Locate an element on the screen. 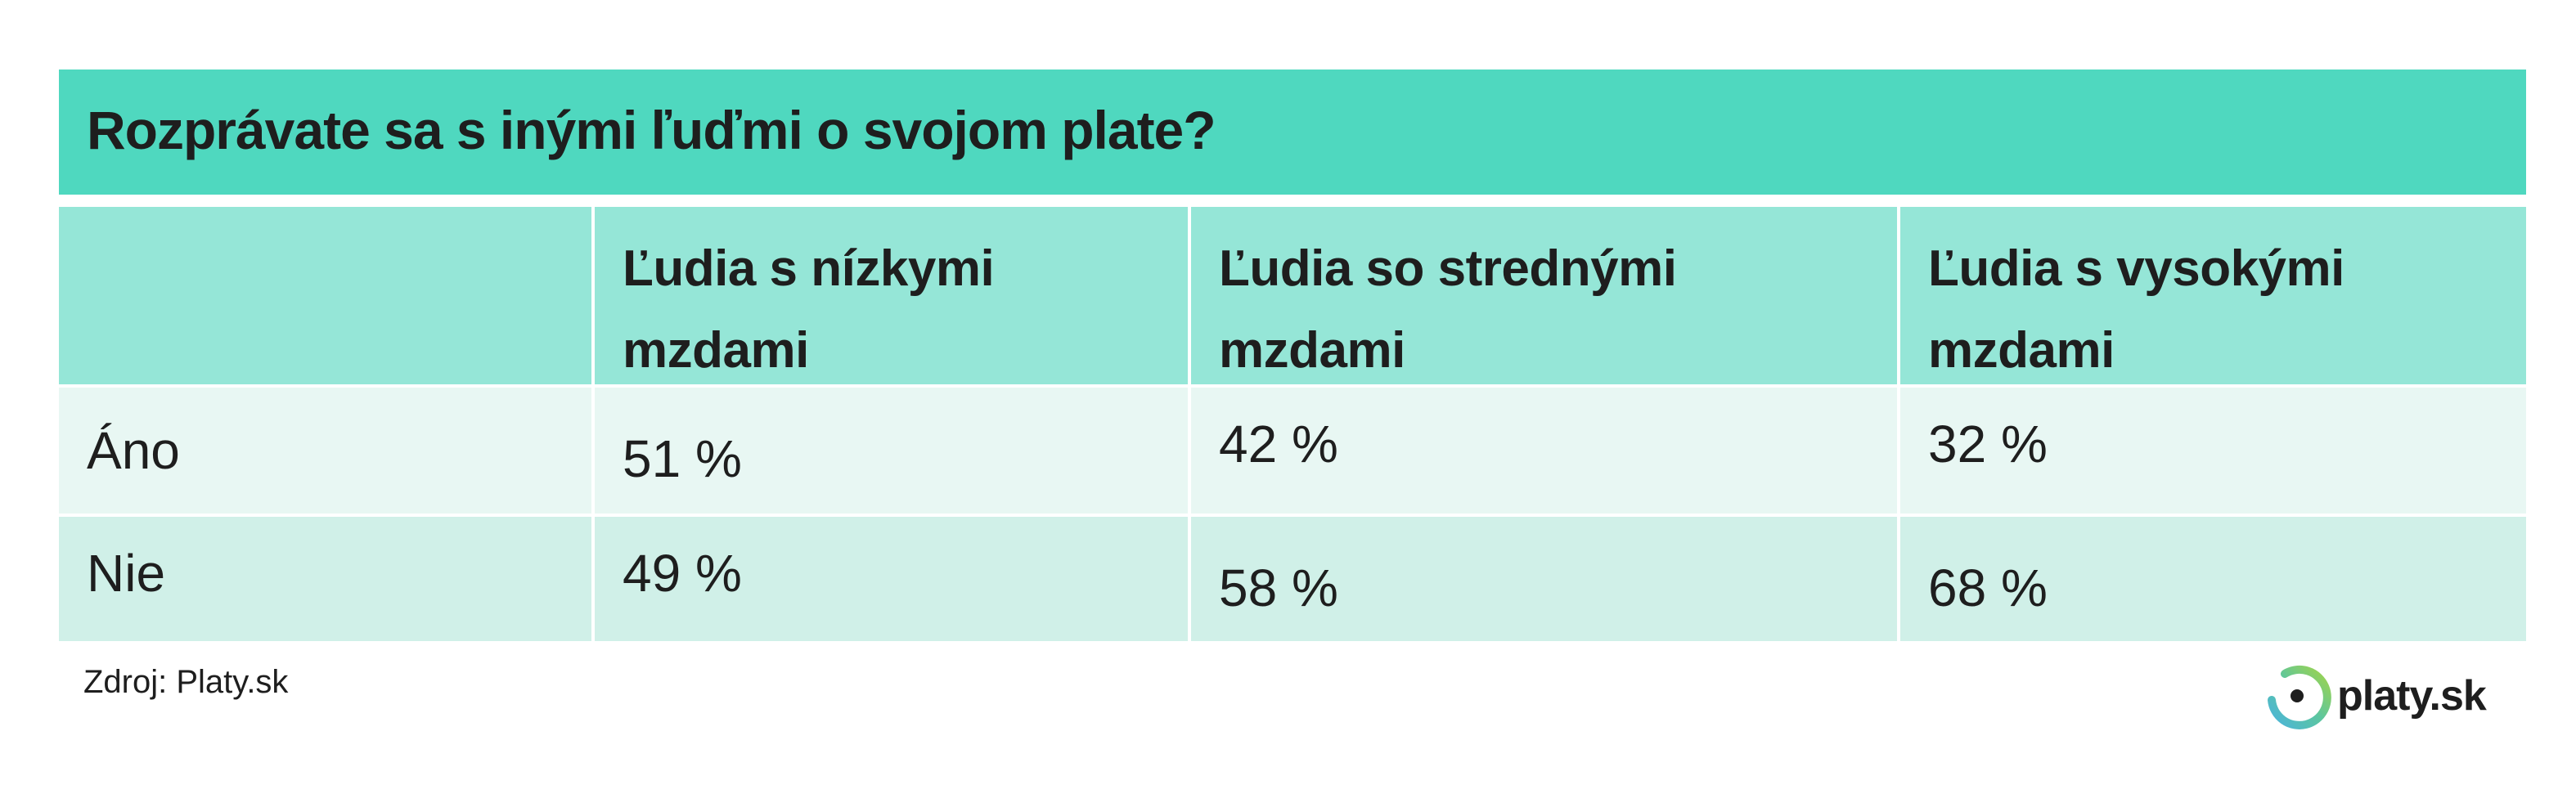  header-cell-high: Ľudia s vysokými mzdami is located at coordinates (2213, 297).